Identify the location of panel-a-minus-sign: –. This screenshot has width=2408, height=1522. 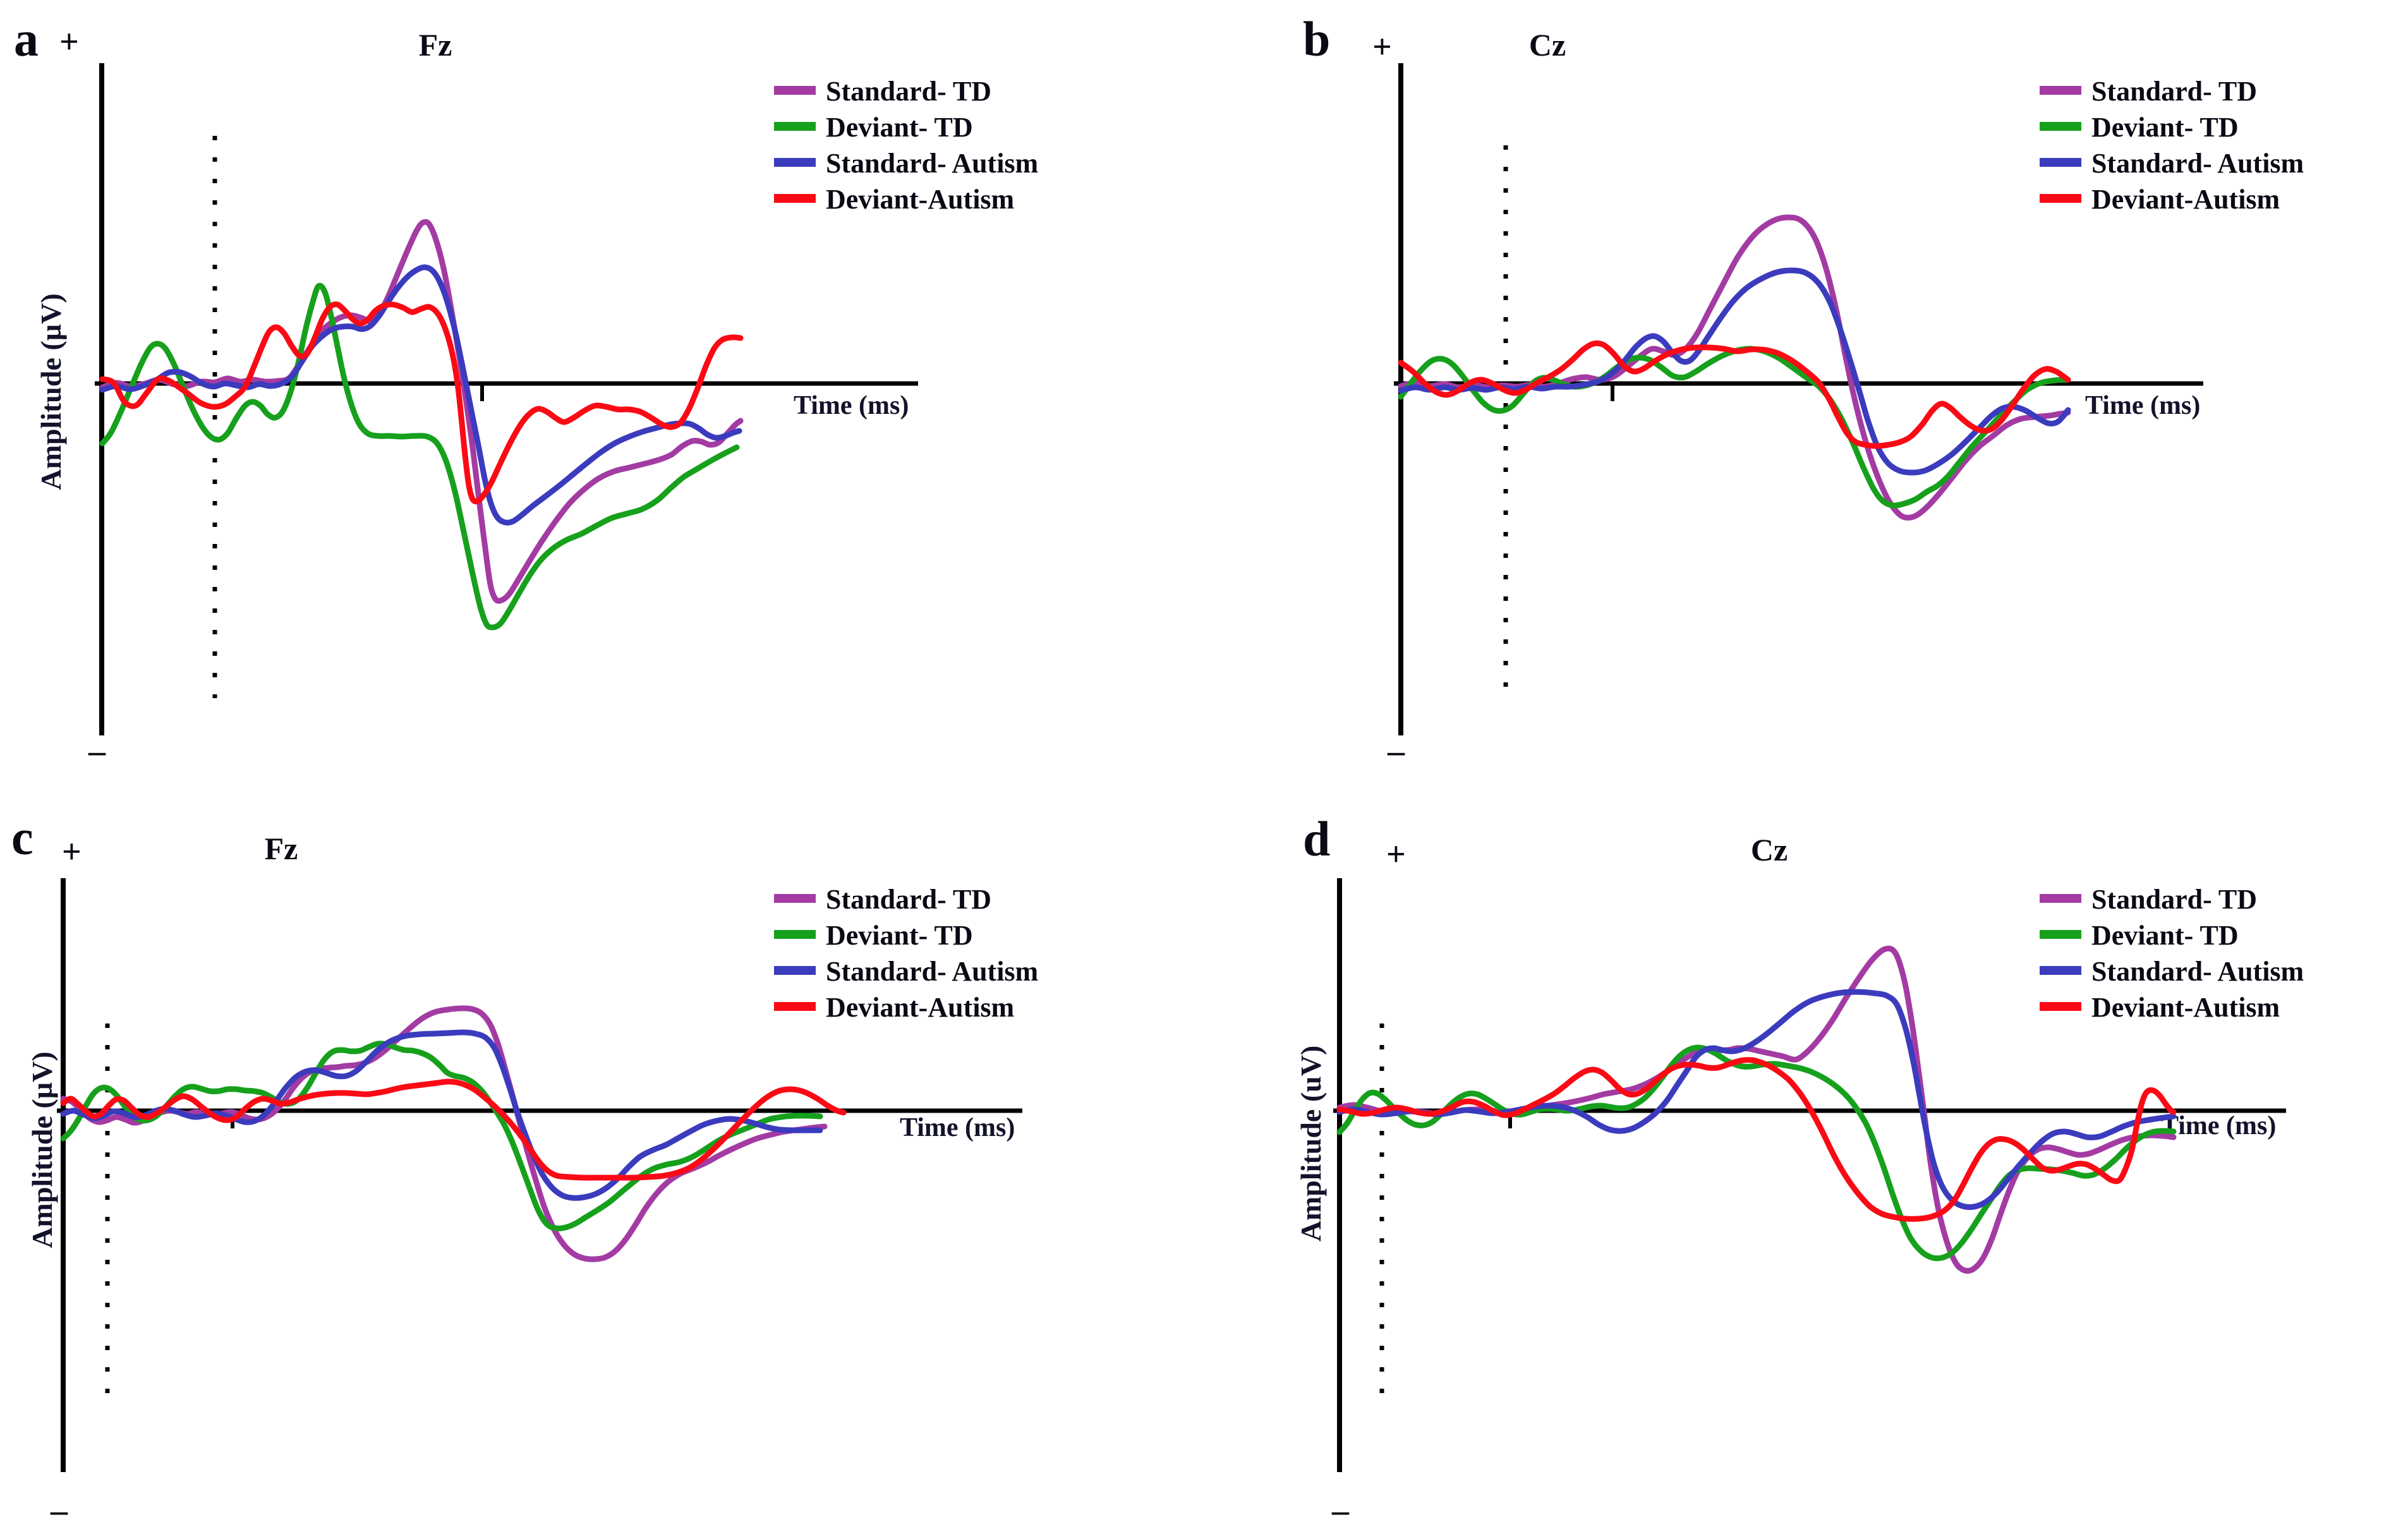
(97, 751).